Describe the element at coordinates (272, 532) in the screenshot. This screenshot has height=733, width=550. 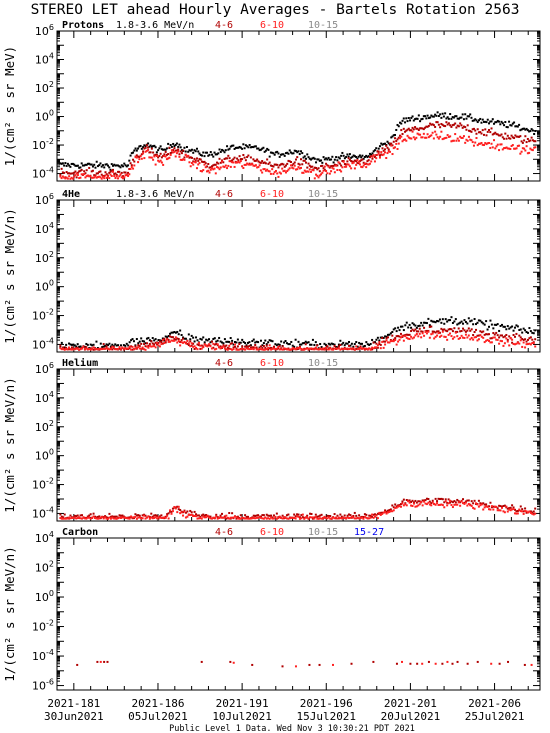
I see `legend-entry: 6-10` at that location.